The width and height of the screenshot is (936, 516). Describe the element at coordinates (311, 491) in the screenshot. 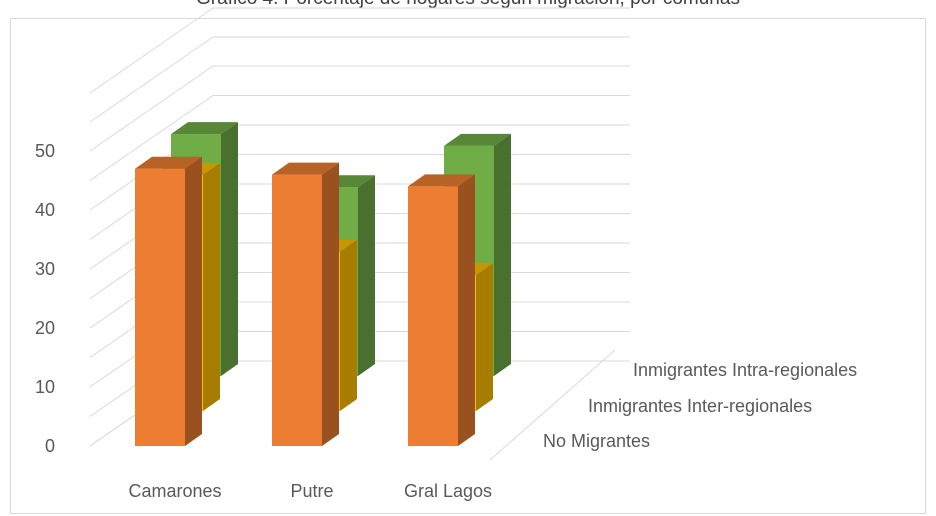

I see `x-tick-label: Putre` at that location.